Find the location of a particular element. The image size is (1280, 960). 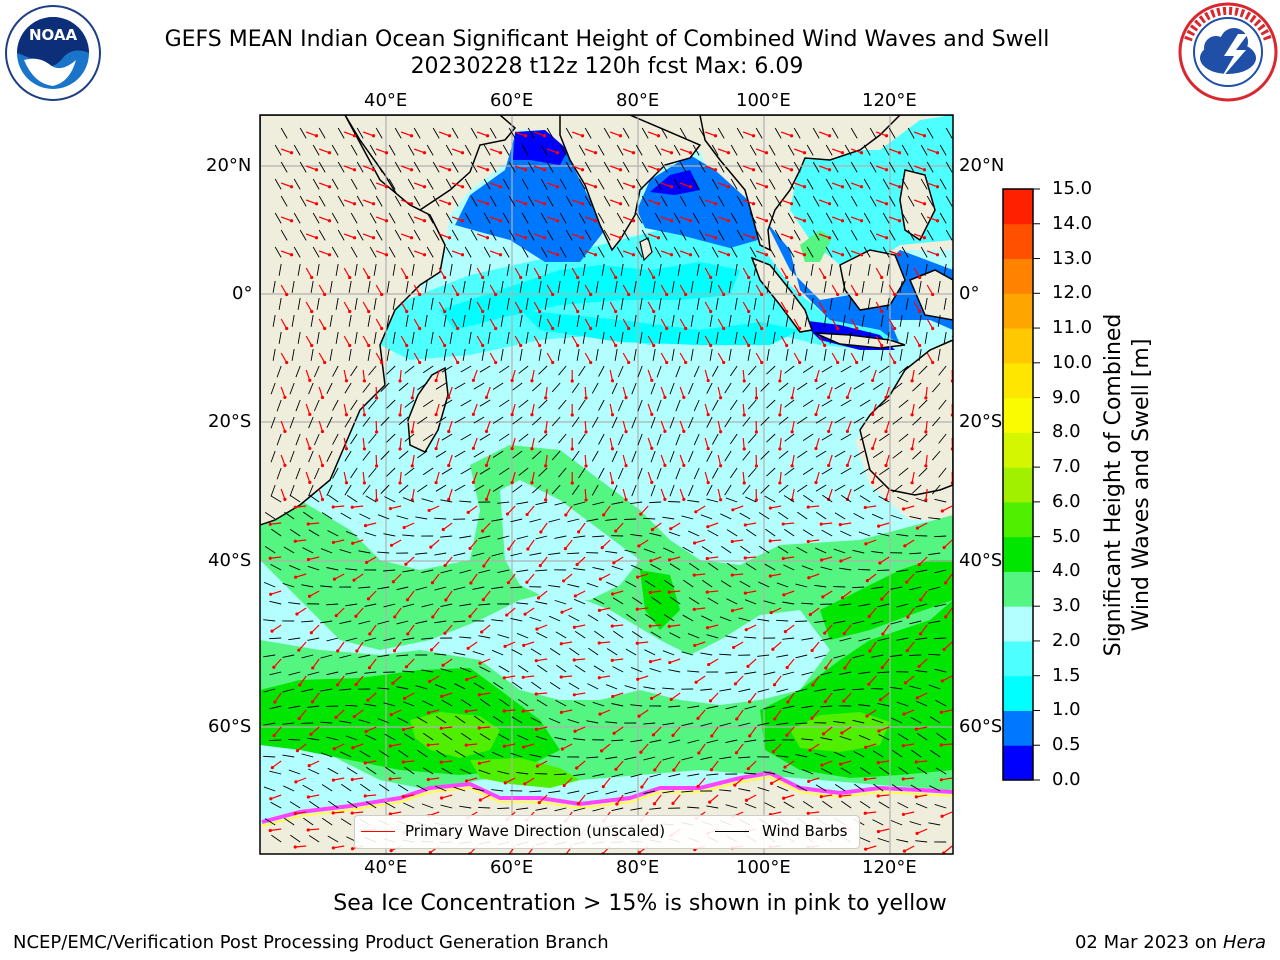

colorbar-segment is located at coordinates (1018, 763).